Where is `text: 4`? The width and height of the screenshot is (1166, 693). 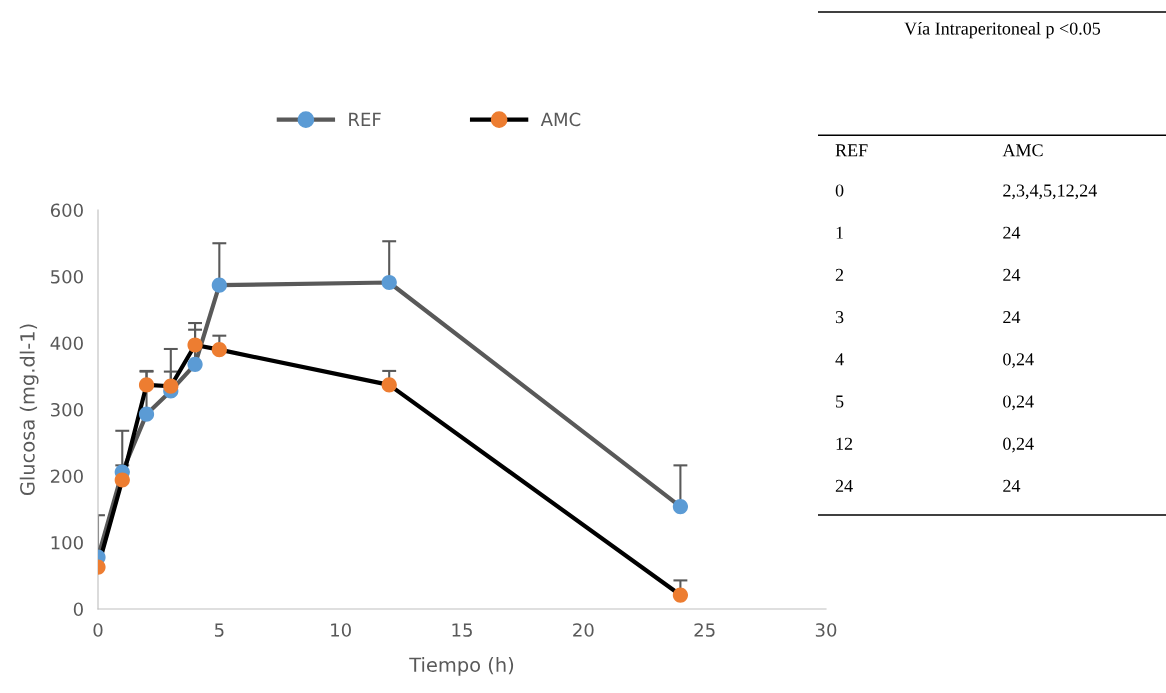
text: 4 is located at coordinates (839, 359).